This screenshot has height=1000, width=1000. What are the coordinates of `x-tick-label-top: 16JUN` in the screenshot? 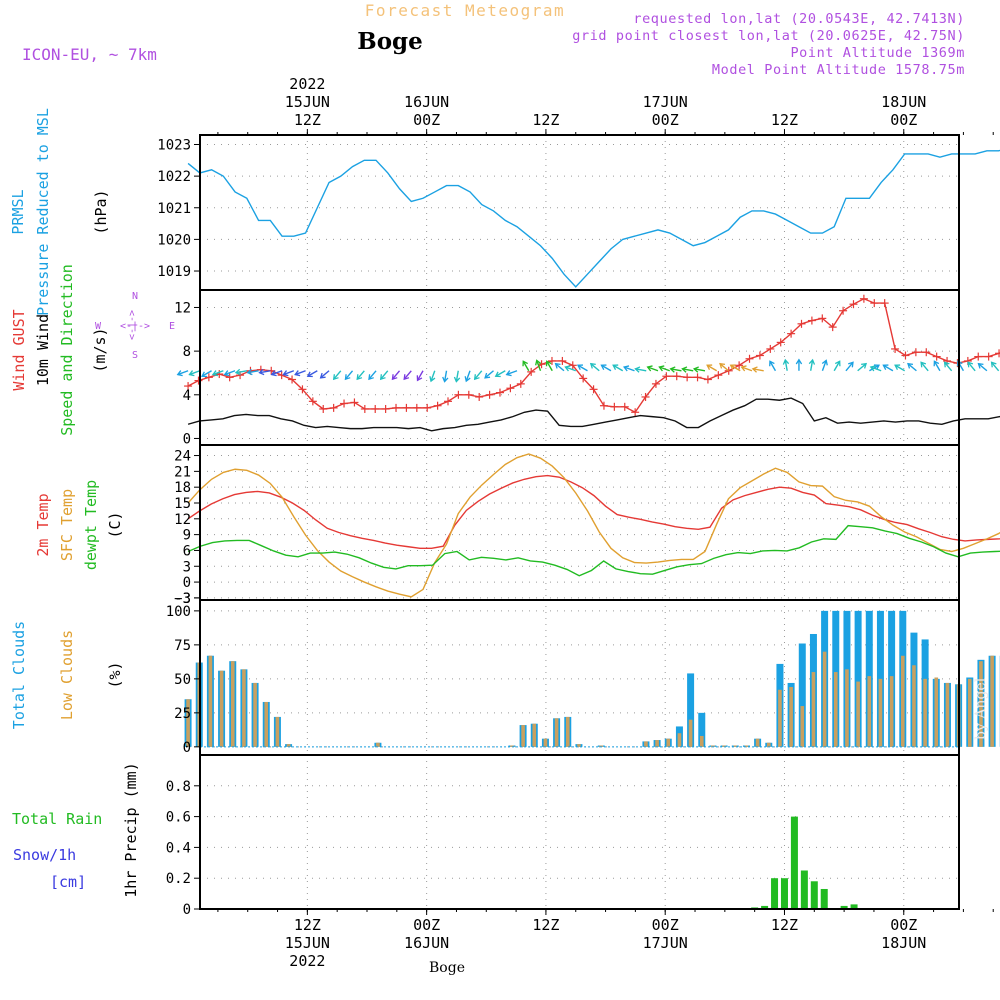 It's located at (426, 102).